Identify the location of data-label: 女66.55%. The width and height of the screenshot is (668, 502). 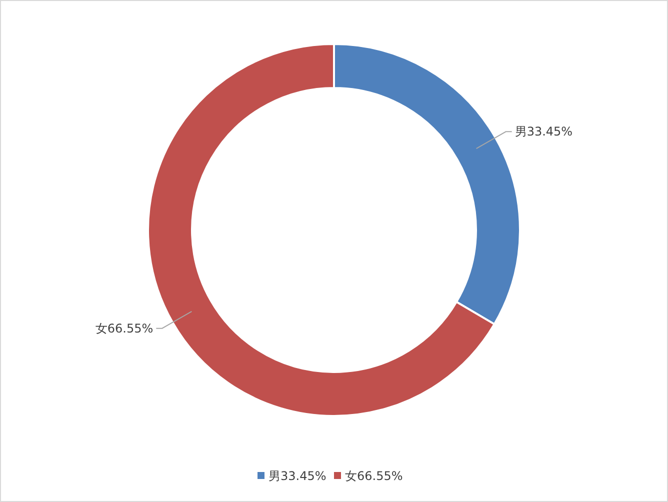
(124, 328).